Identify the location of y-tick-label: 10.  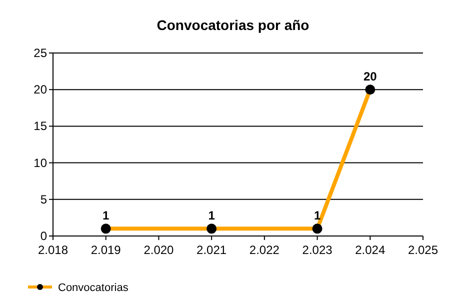
(41, 163).